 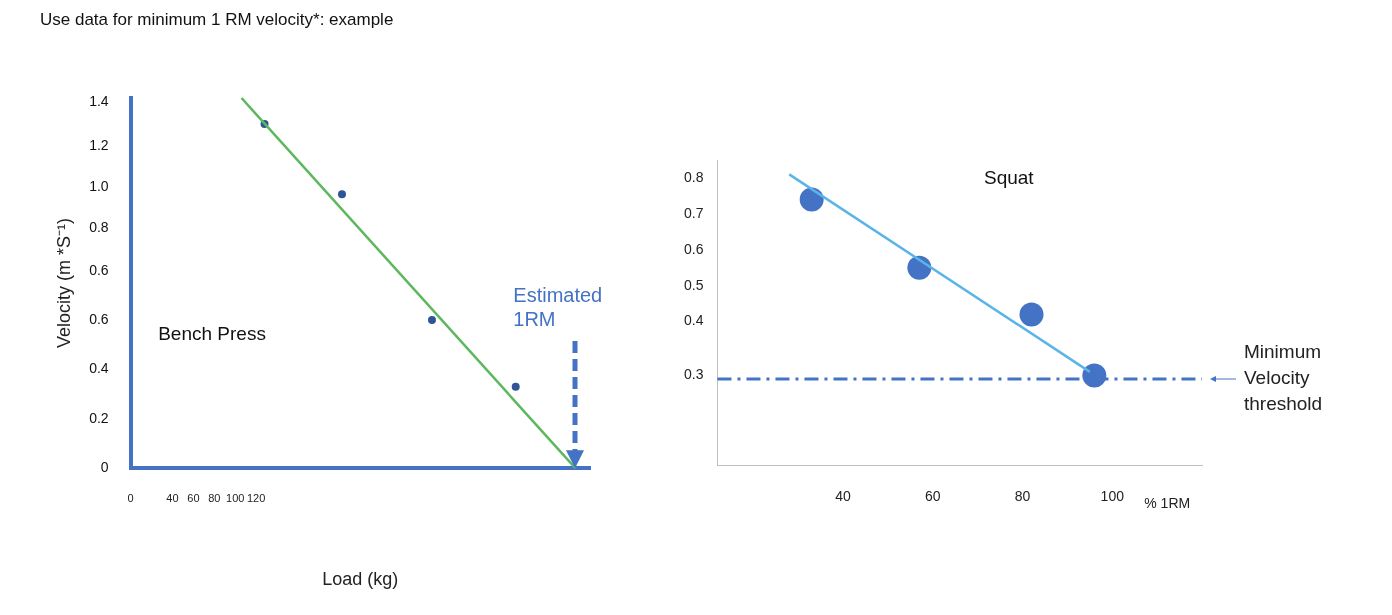 I want to click on annotation: Squat, so click(x=1009, y=177).